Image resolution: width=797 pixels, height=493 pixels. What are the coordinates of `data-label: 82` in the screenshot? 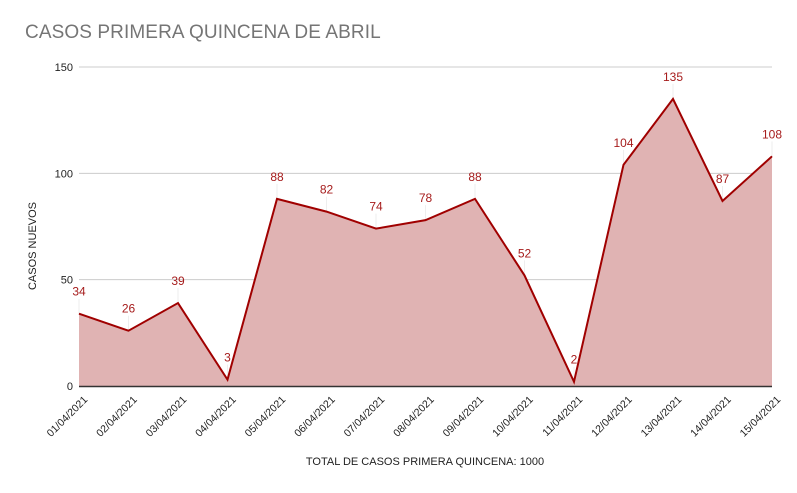 It's located at (327, 190).